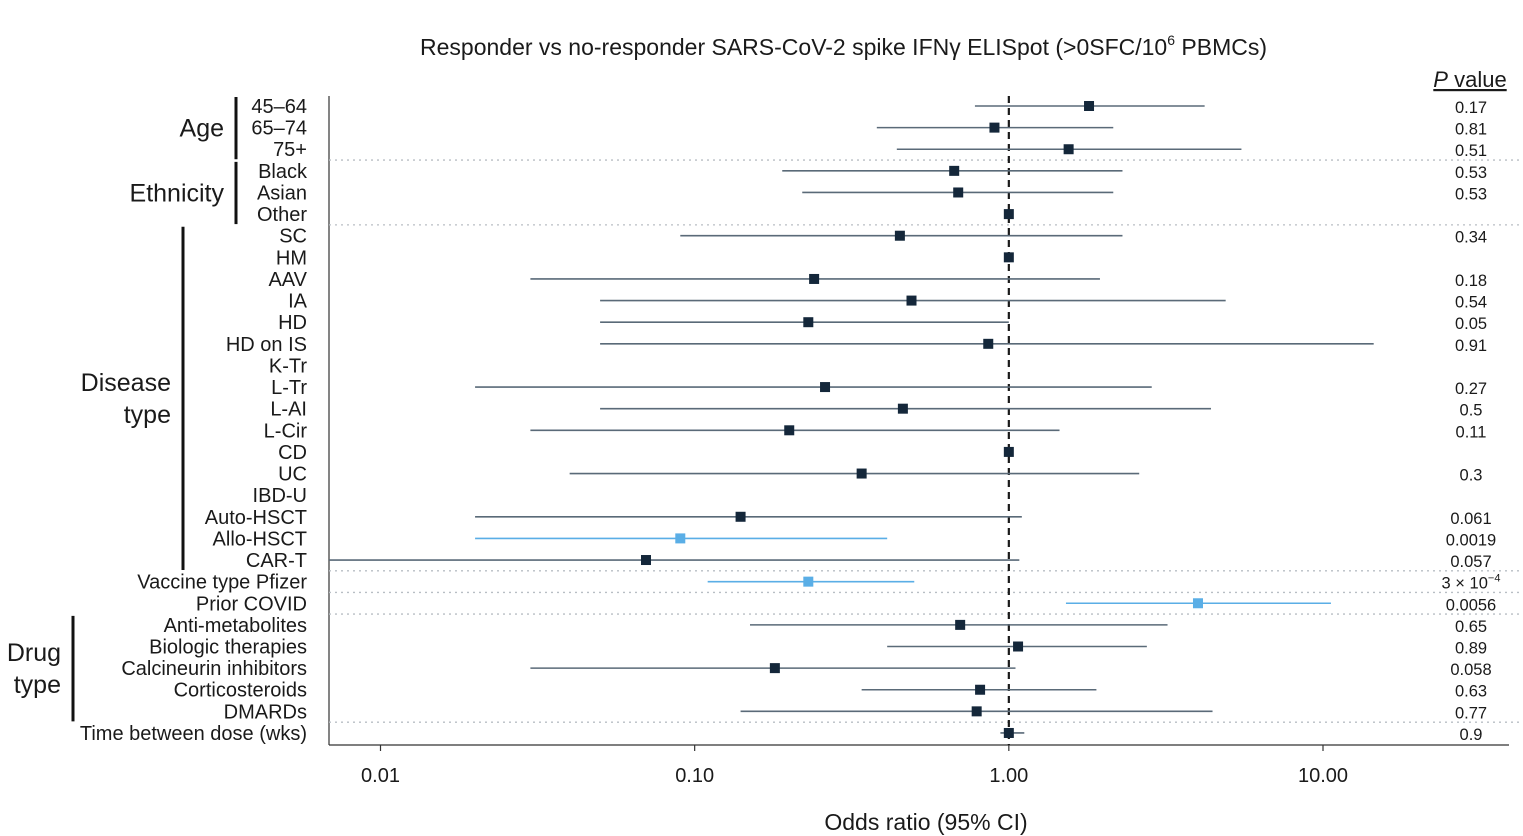  I want to click on row-label: HD, so click(292, 323).